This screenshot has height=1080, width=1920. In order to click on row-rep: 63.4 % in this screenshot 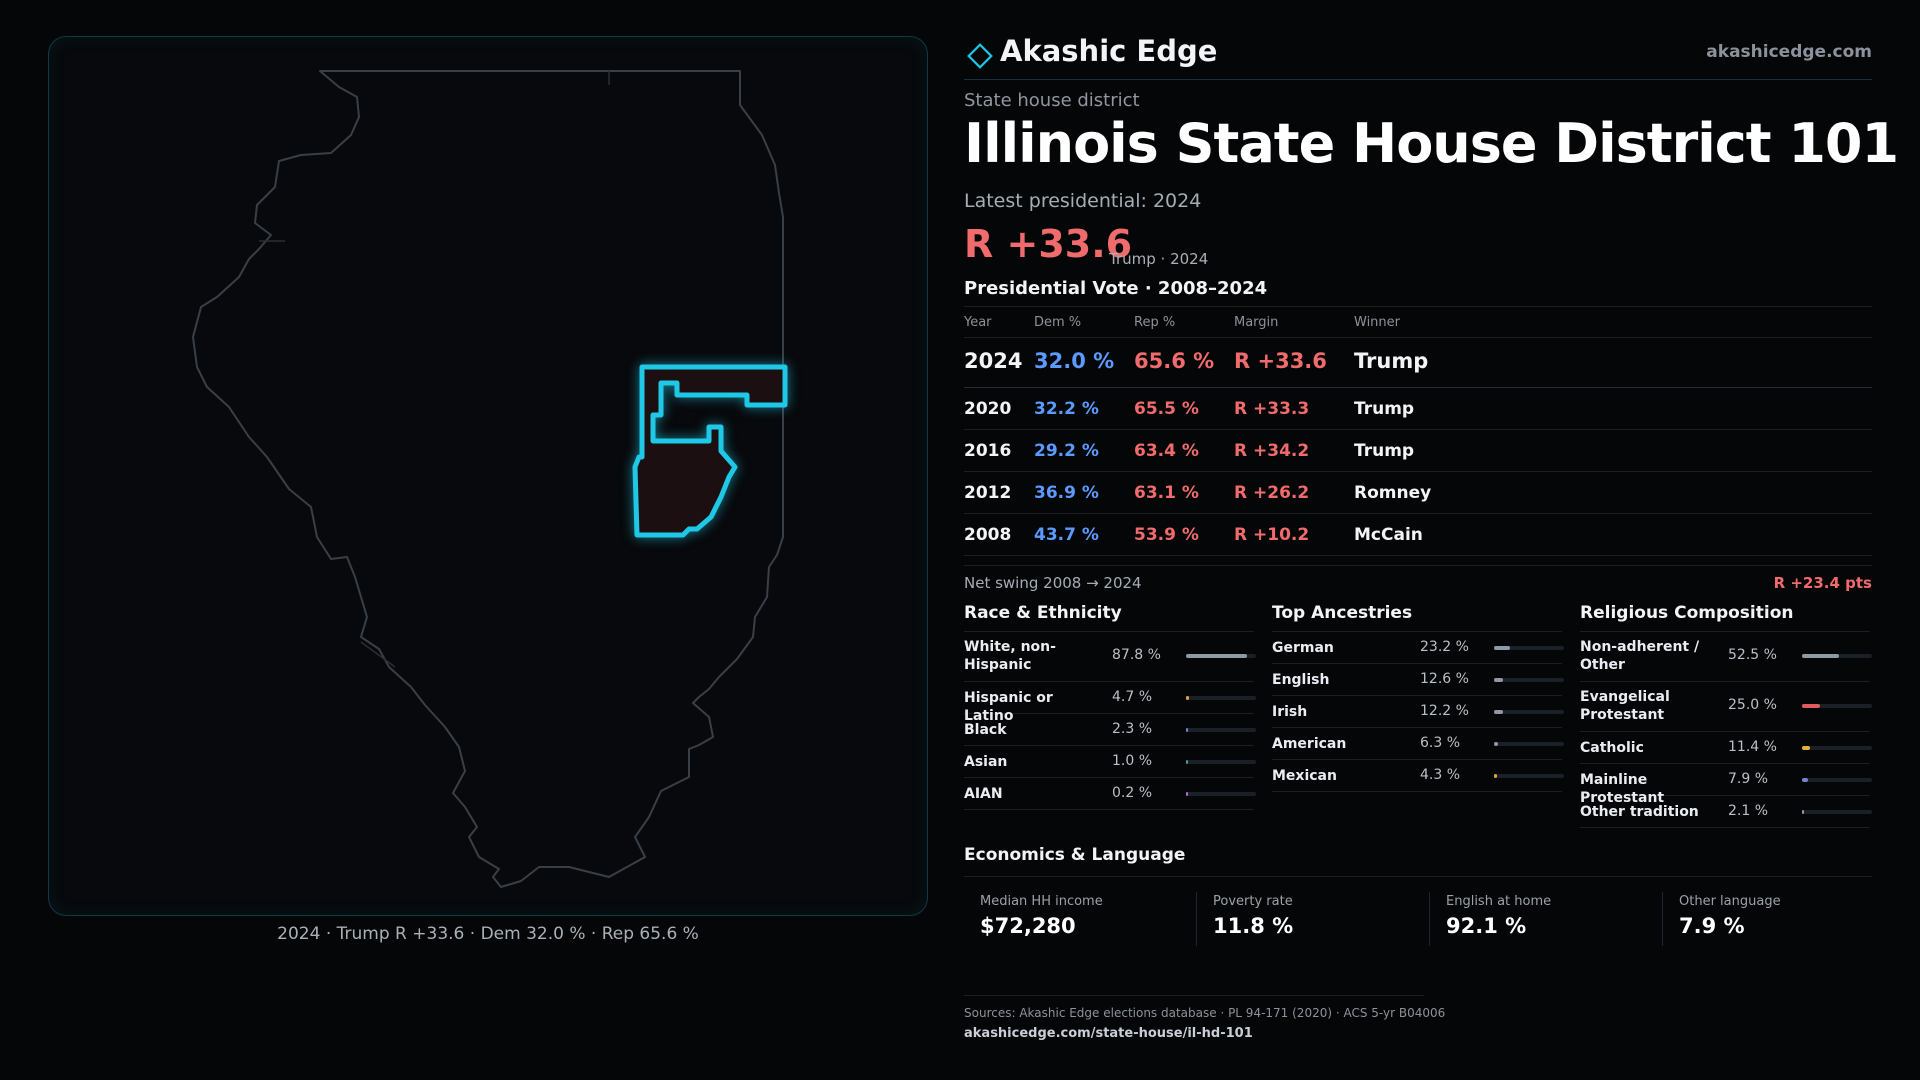, I will do `click(1166, 451)`.